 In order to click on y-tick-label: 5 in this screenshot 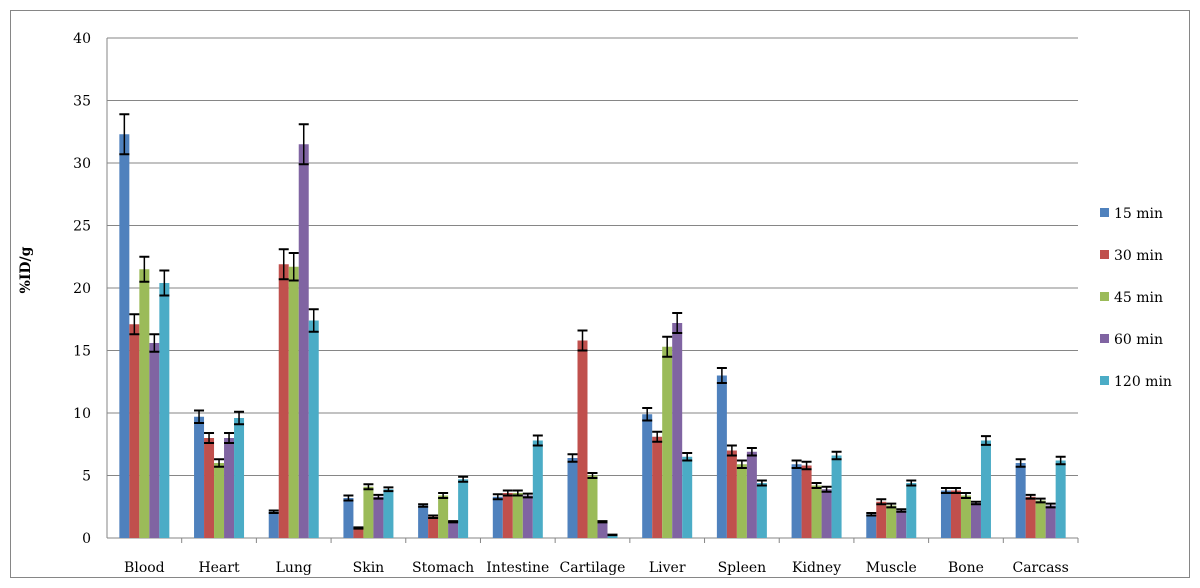, I will do `click(86, 477)`.